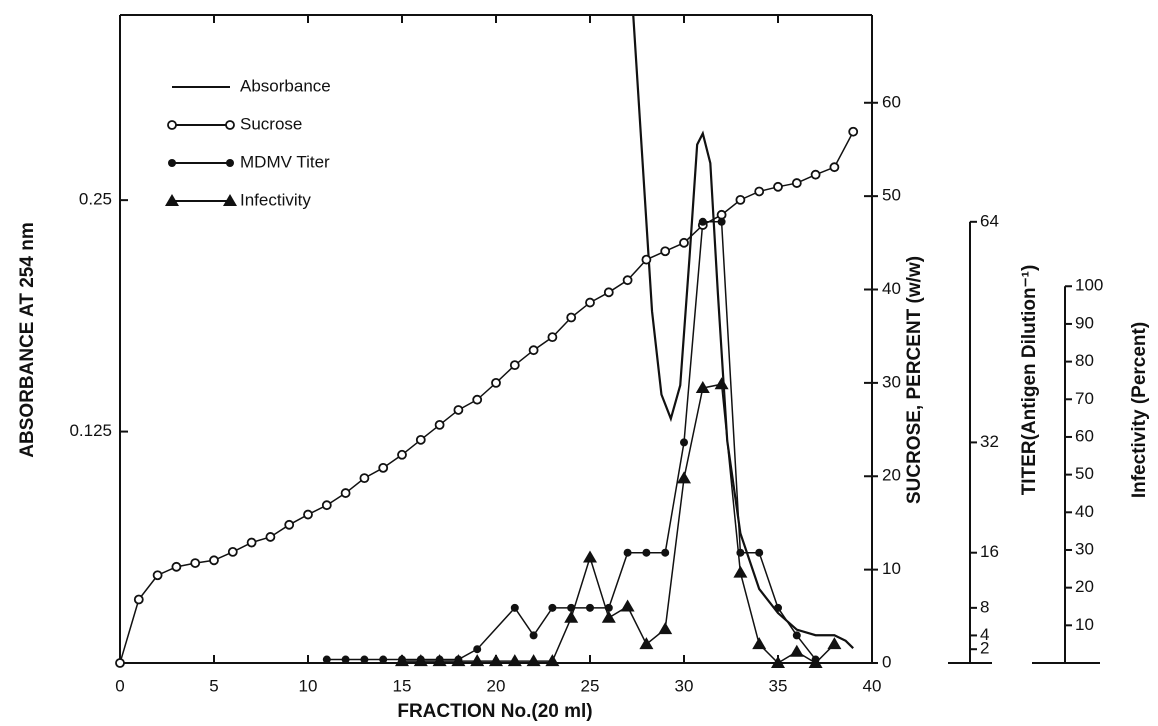 Image resolution: width=1158 pixels, height=726 pixels. What do you see at coordinates (891, 101) in the screenshot?
I see `y2-tick-label: 60` at bounding box center [891, 101].